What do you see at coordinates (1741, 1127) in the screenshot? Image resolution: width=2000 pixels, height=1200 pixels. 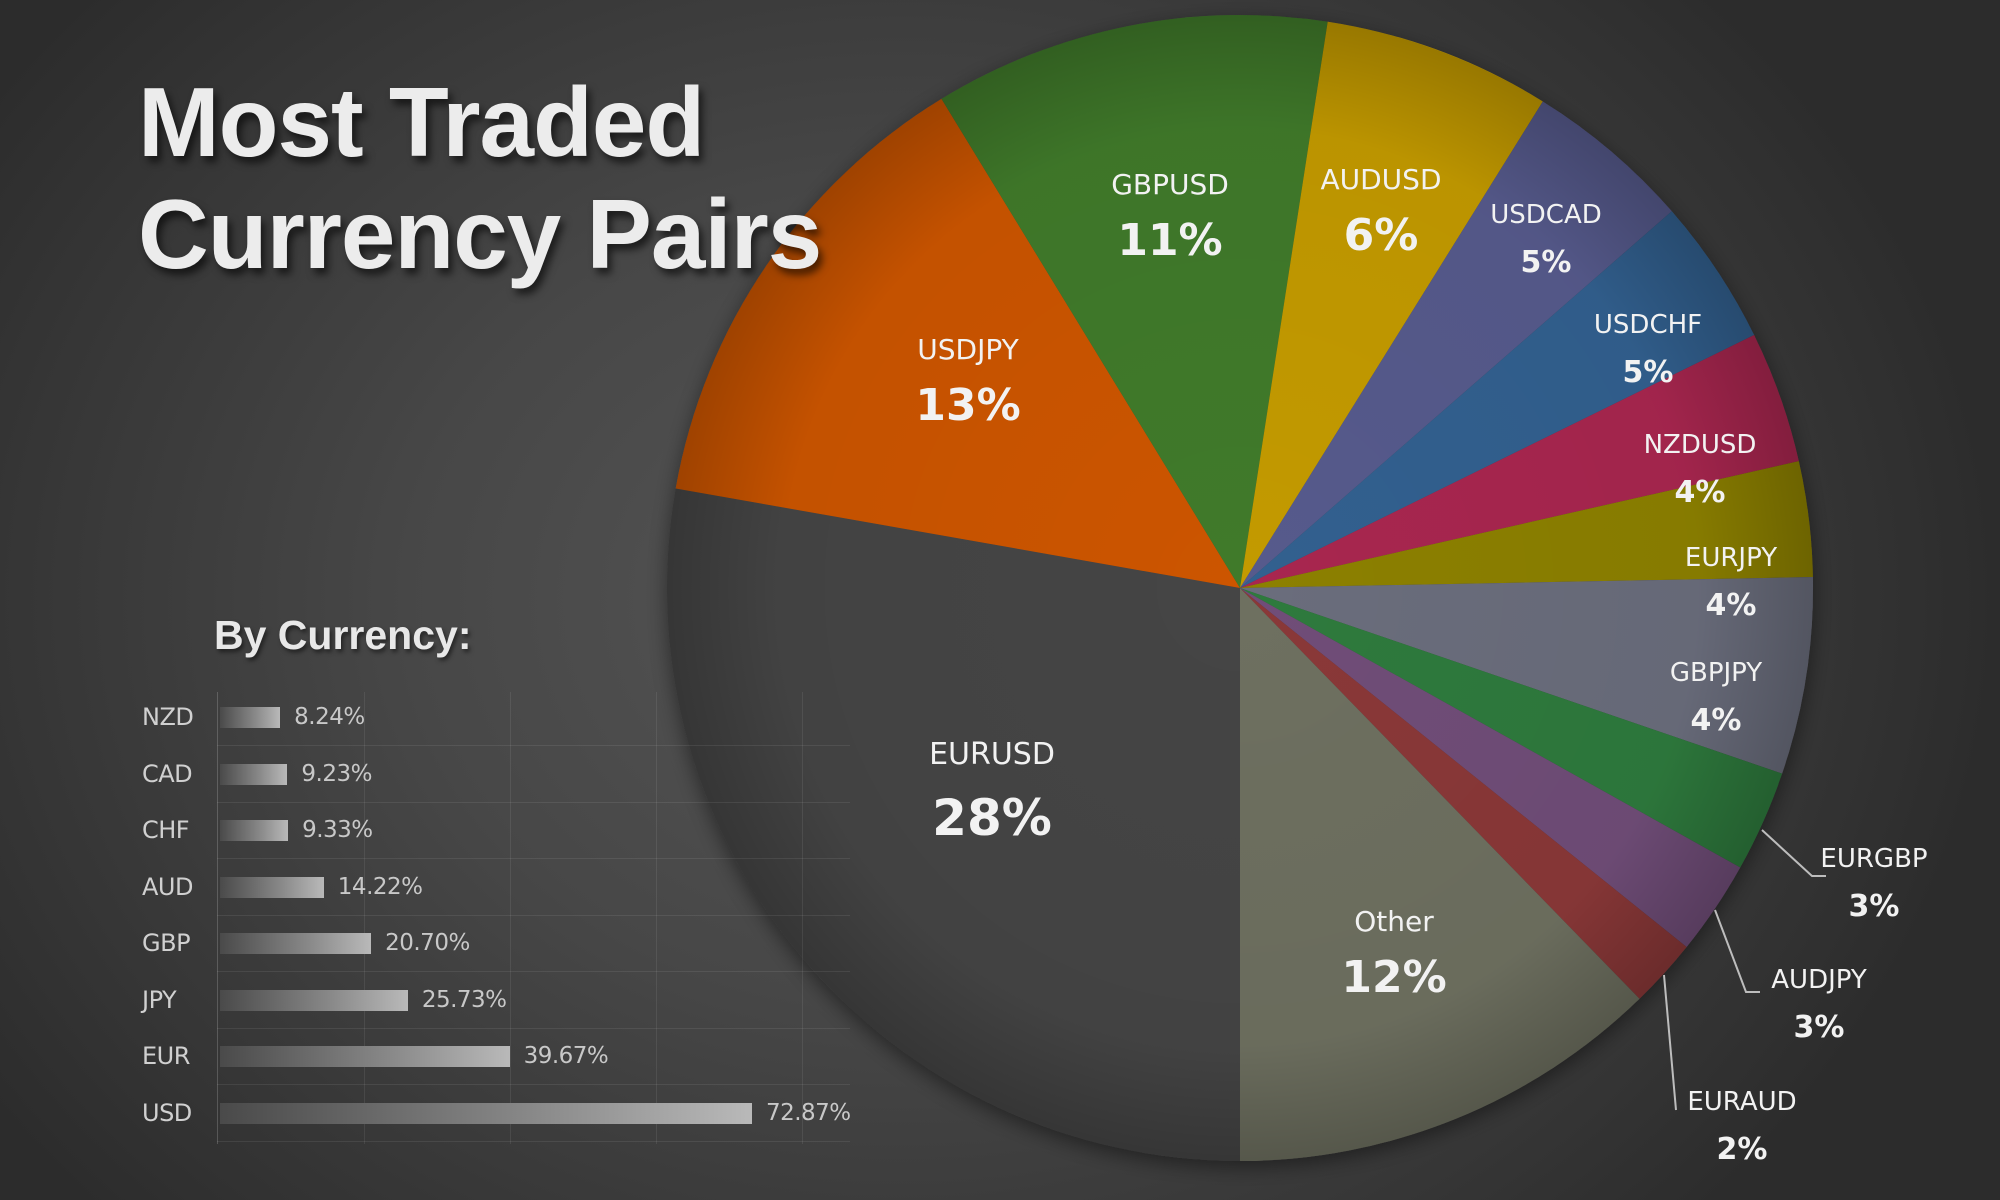 I see `slice-label-euraud: EURAUD 2%` at bounding box center [1741, 1127].